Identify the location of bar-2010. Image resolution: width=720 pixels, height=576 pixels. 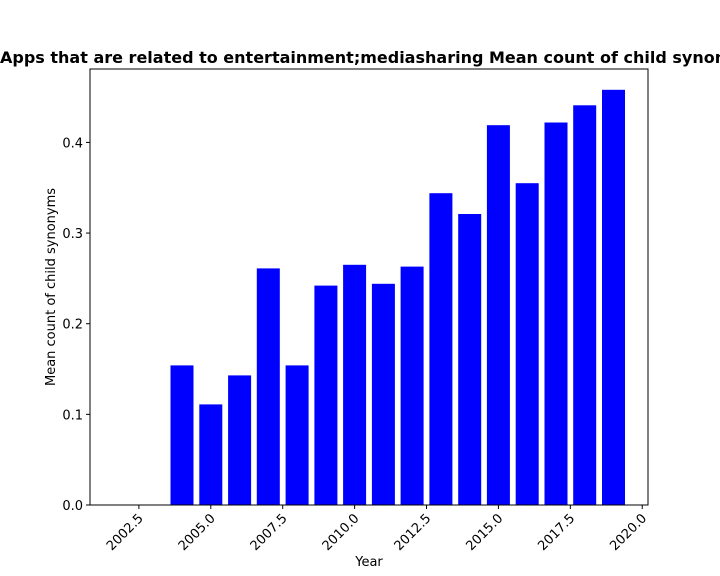
(355, 384).